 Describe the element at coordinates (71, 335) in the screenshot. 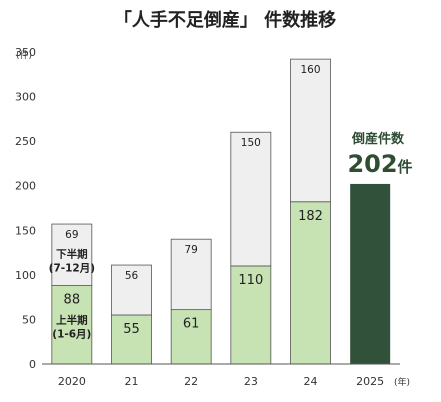

I see `annotation-first-half: (1-6月)` at that location.